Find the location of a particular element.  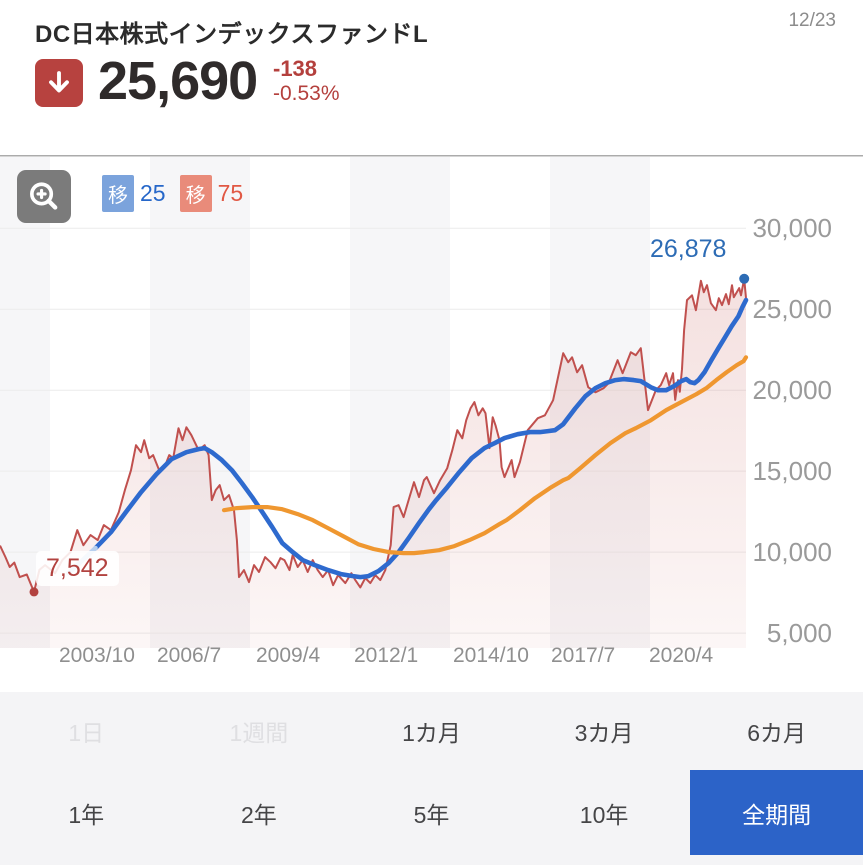

down-arrow-icon is located at coordinates (59, 83).